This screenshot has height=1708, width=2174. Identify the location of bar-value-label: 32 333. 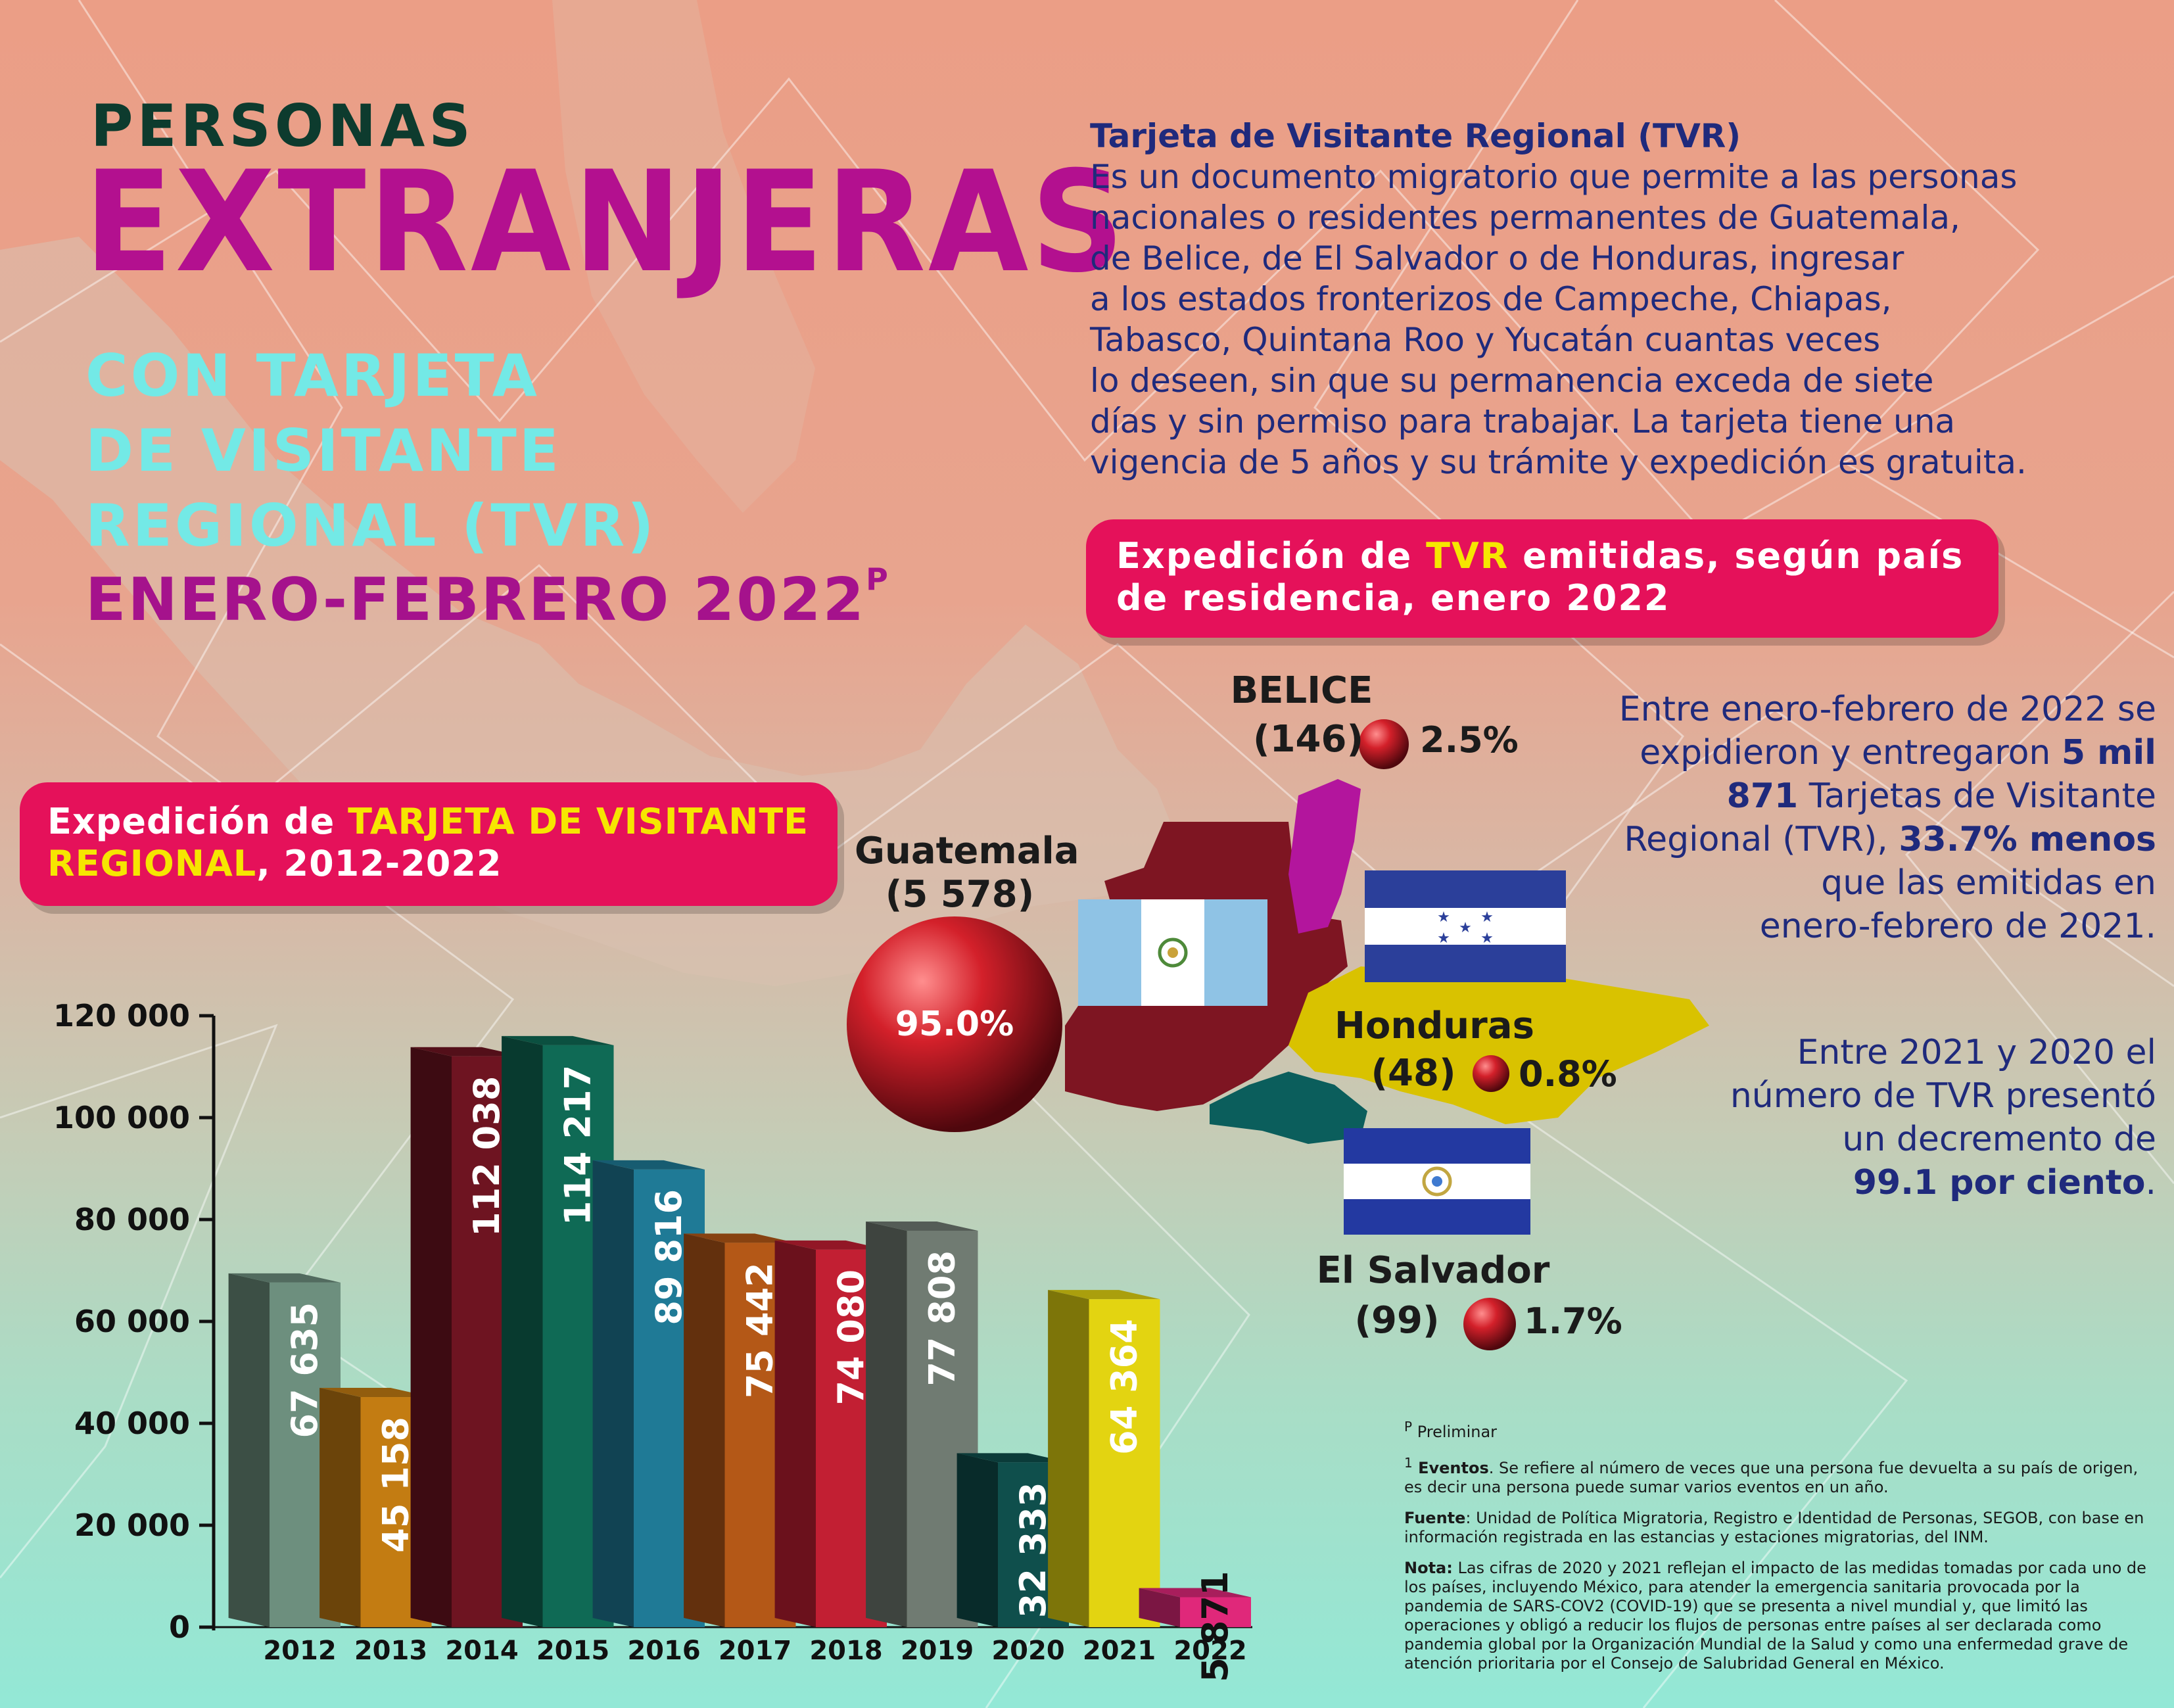
(1033, 1550).